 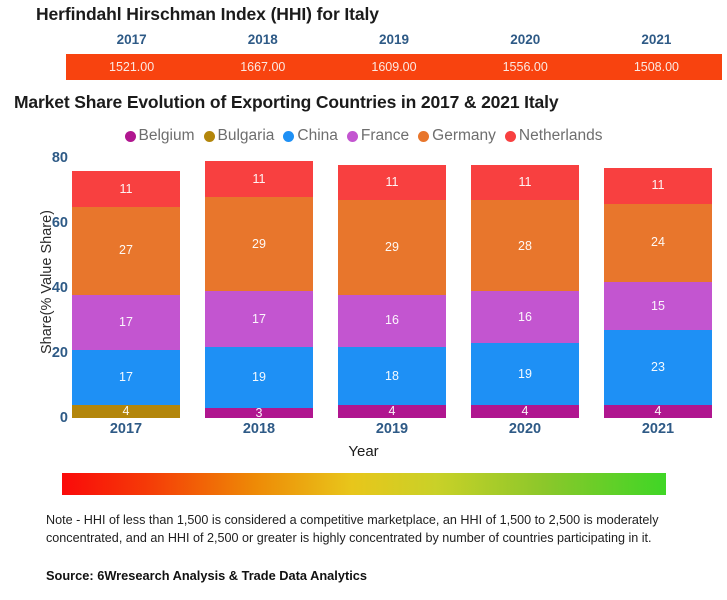 I want to click on bar-segment-china-2019: 18, so click(x=392, y=375).